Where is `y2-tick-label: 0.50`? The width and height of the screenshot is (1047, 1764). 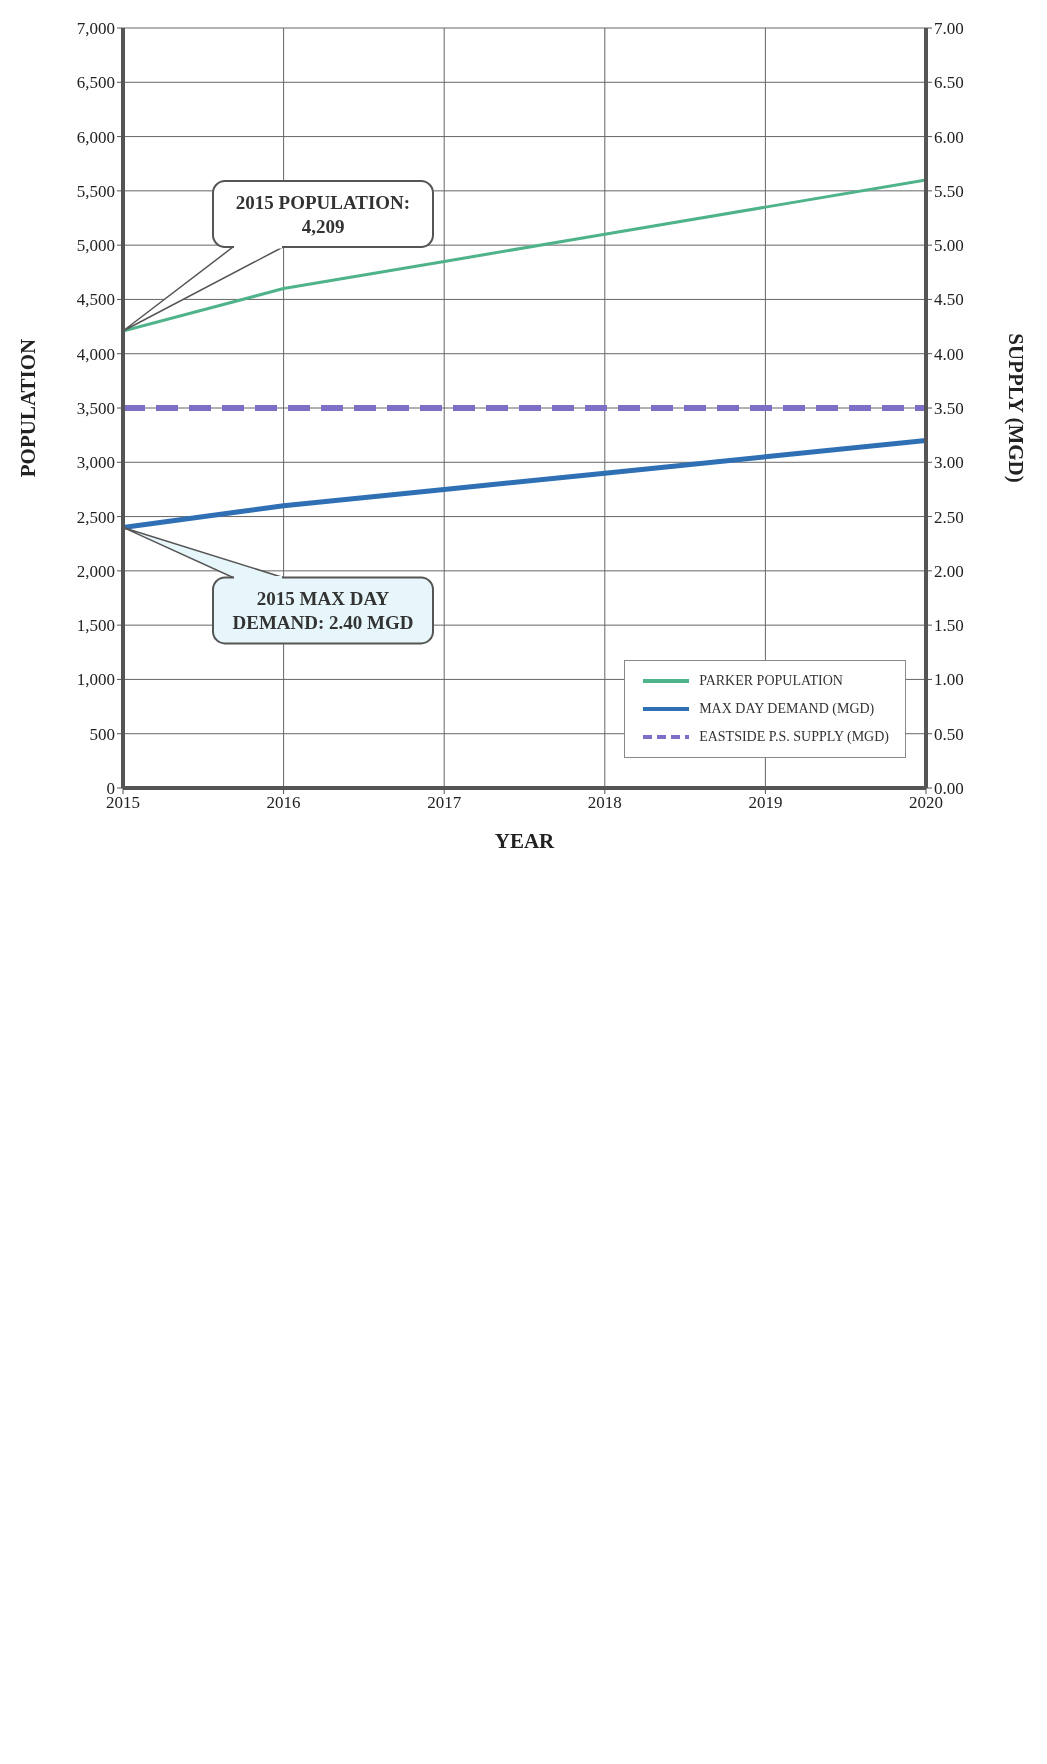
y2-tick-label: 0.50 is located at coordinates (949, 734).